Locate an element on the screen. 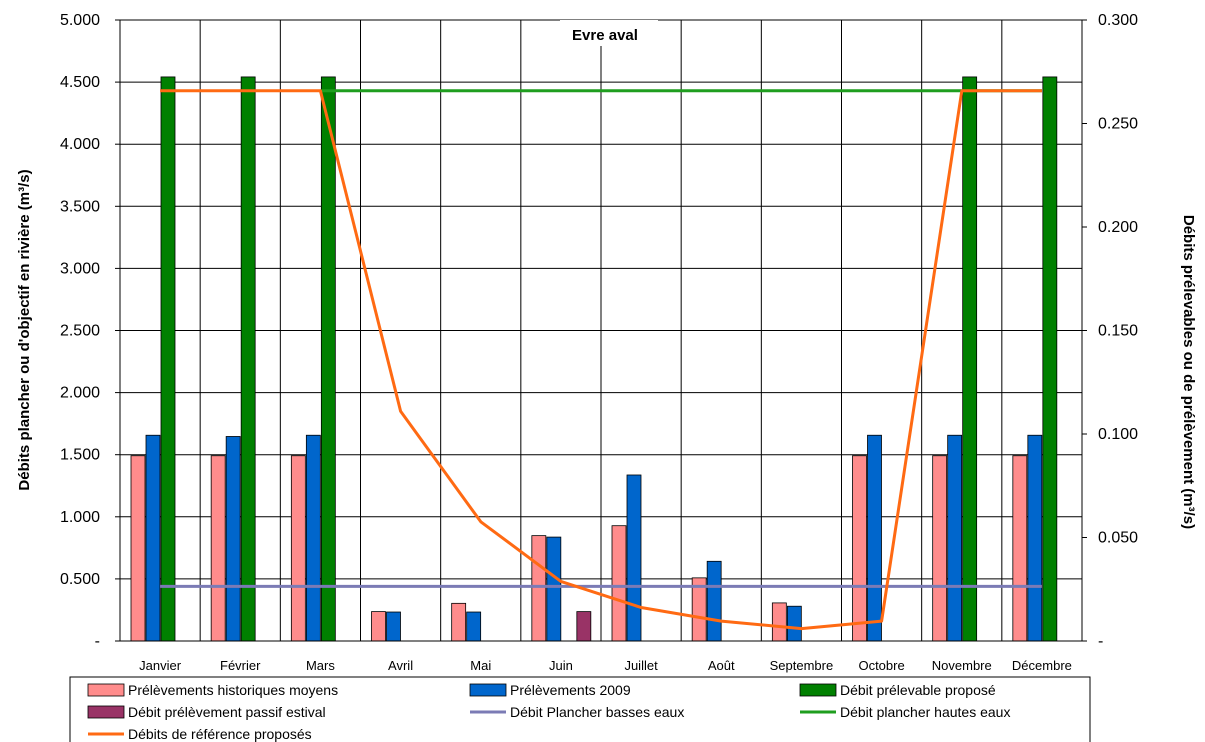  left-axis-tick-label: 2.000 is located at coordinates (80, 393).